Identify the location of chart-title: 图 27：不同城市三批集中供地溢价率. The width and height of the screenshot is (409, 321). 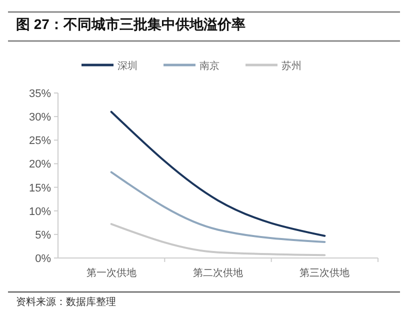
(131, 24).